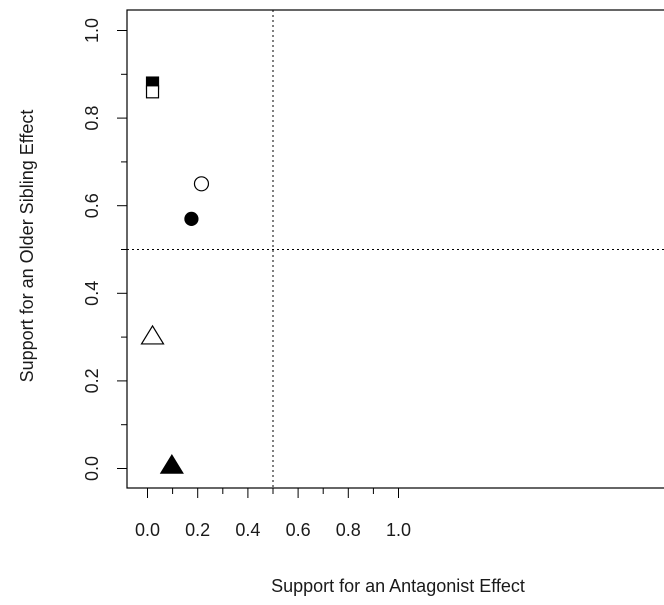  Describe the element at coordinates (348, 530) in the screenshot. I see `x-tick-label-4: 0.8` at that location.